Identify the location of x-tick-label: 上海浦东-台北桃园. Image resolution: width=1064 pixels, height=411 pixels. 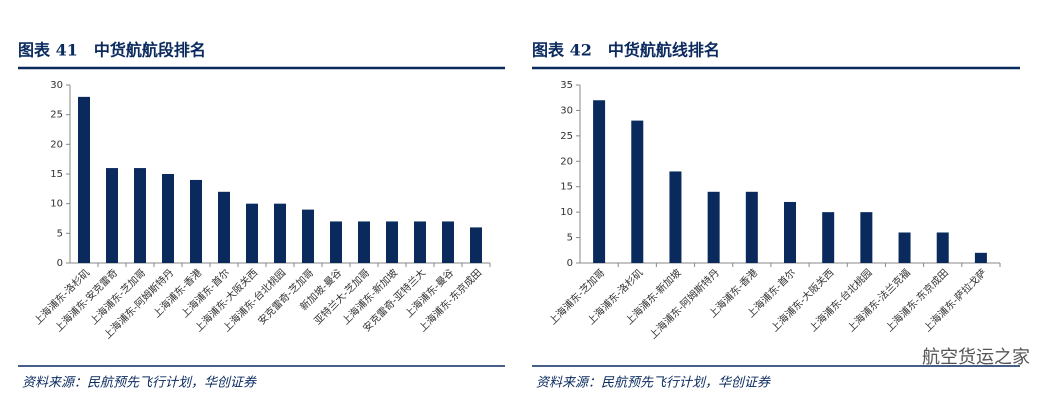
(840, 300).